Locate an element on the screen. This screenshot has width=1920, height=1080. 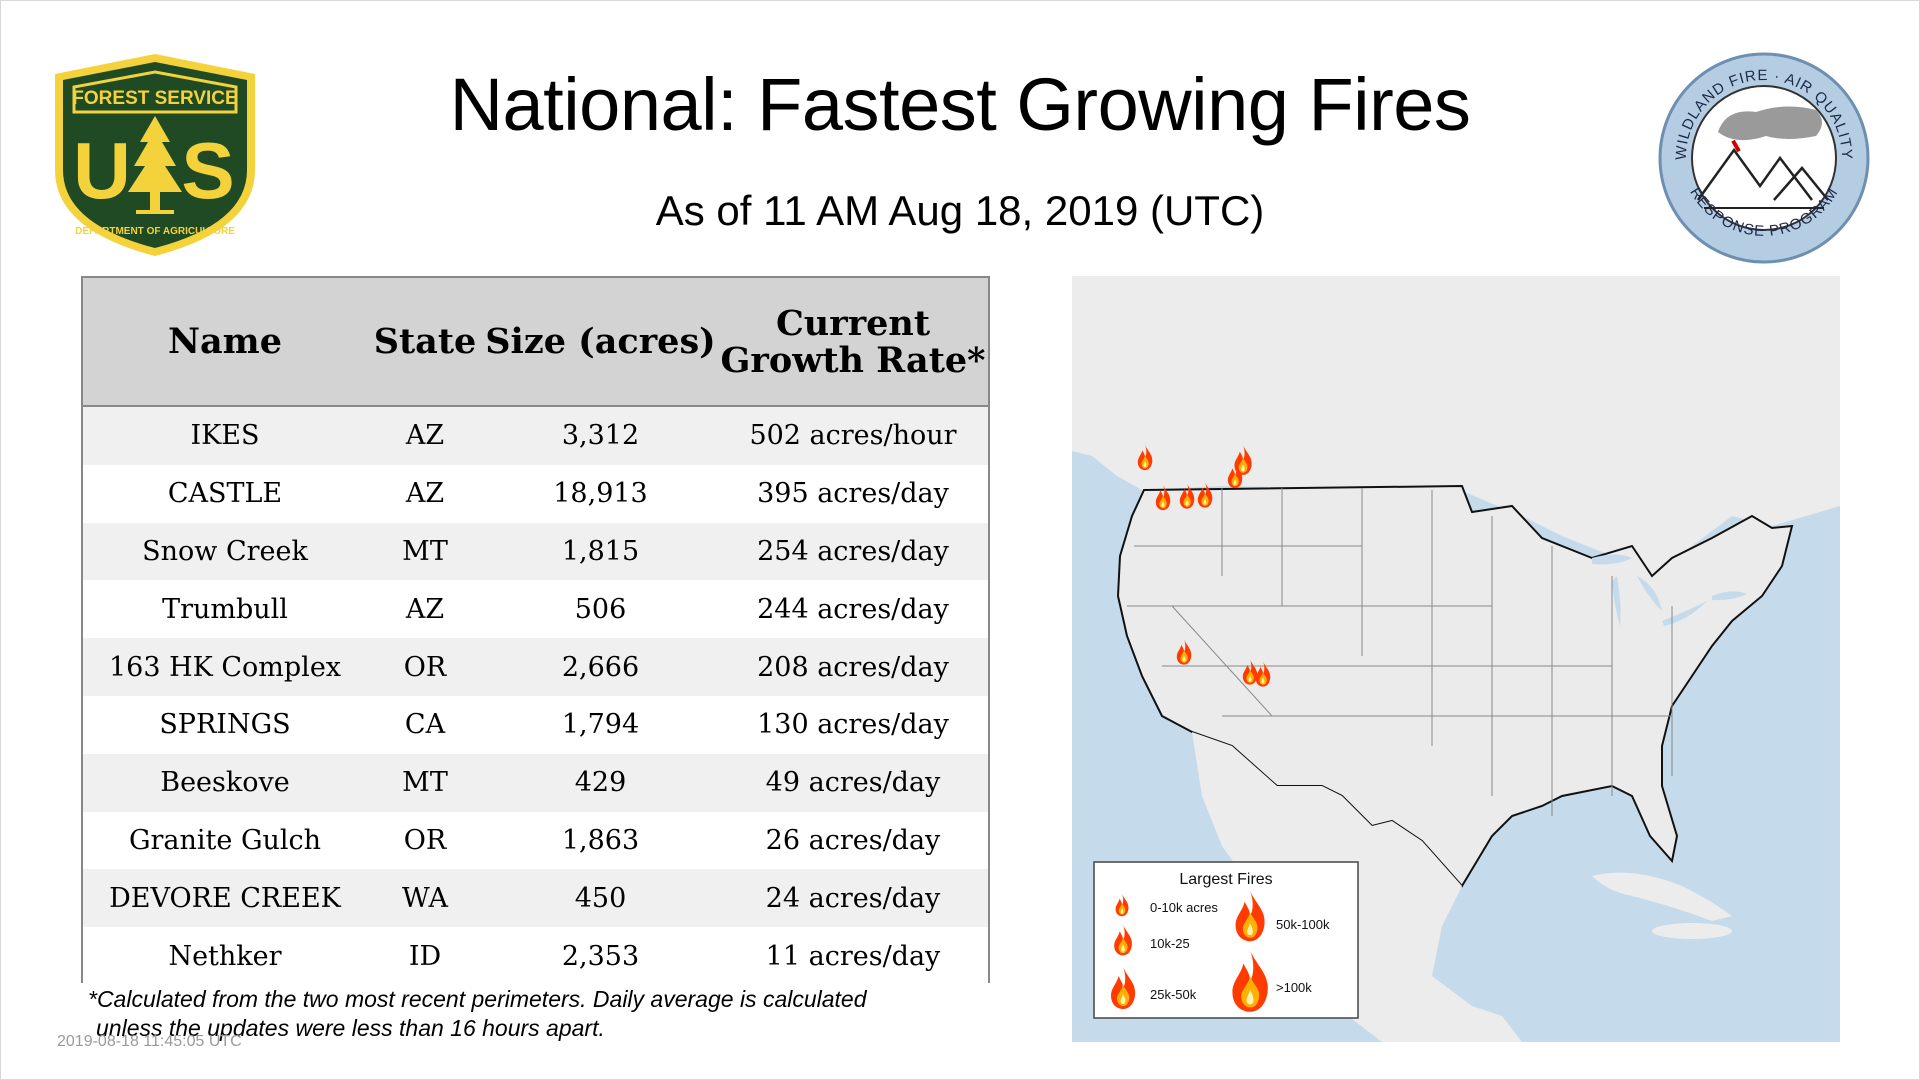
cell-size: 3,312 is located at coordinates (600, 435).